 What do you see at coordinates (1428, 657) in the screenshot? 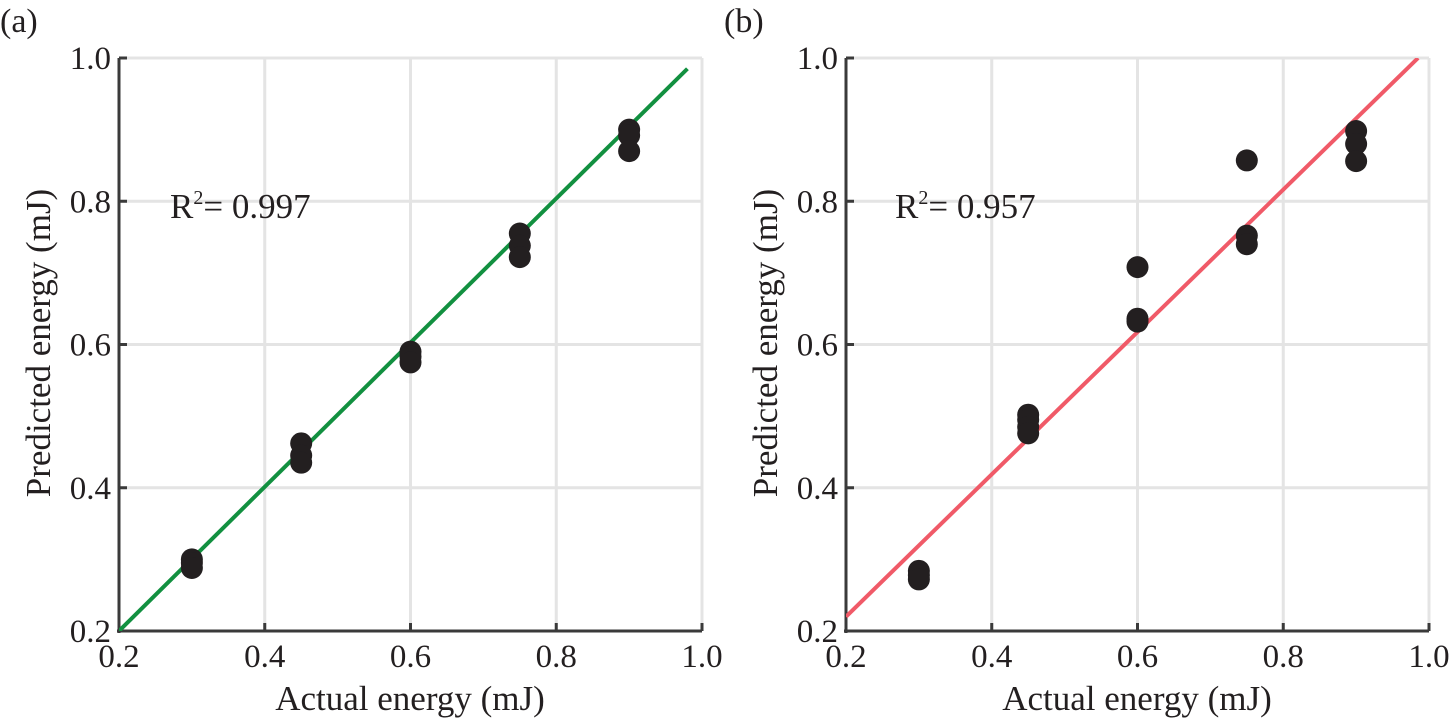
I see `panel-b-x-tick-label: 1.0` at bounding box center [1428, 657].